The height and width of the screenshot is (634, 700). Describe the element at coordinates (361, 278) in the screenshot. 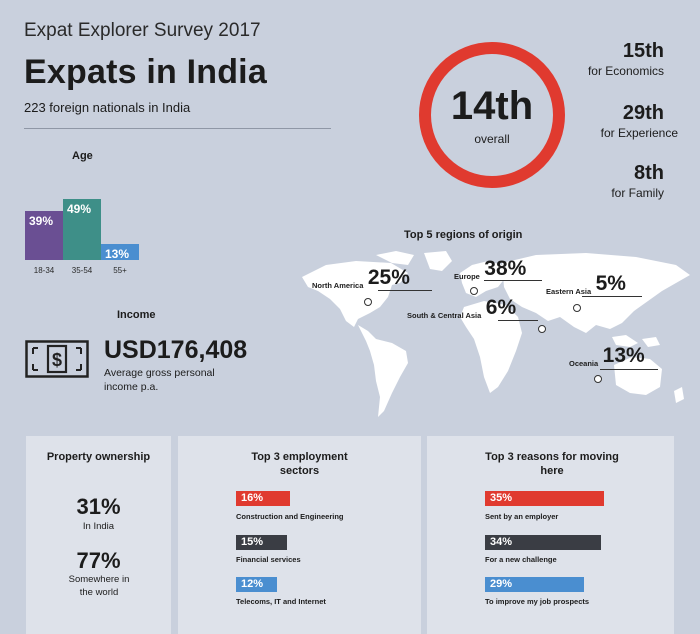

I see `region-north-america: North America 25%` at that location.